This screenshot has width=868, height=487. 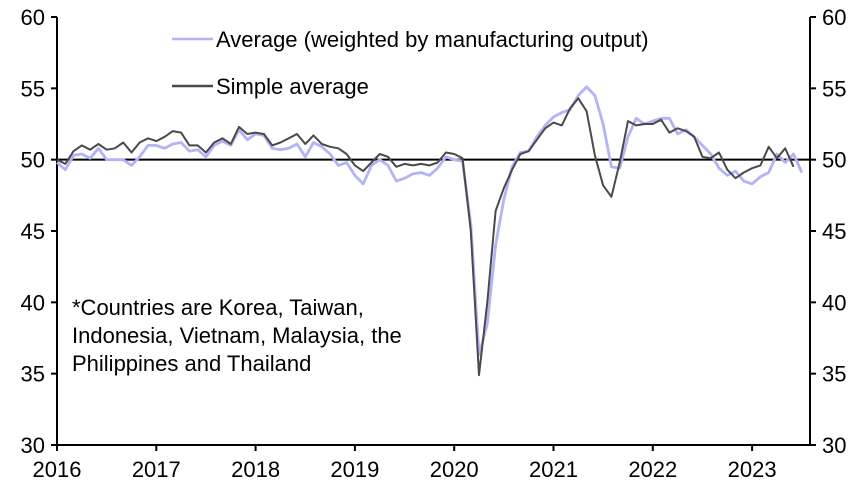 I want to click on y-tick-label-left: 45, so click(x=33, y=231).